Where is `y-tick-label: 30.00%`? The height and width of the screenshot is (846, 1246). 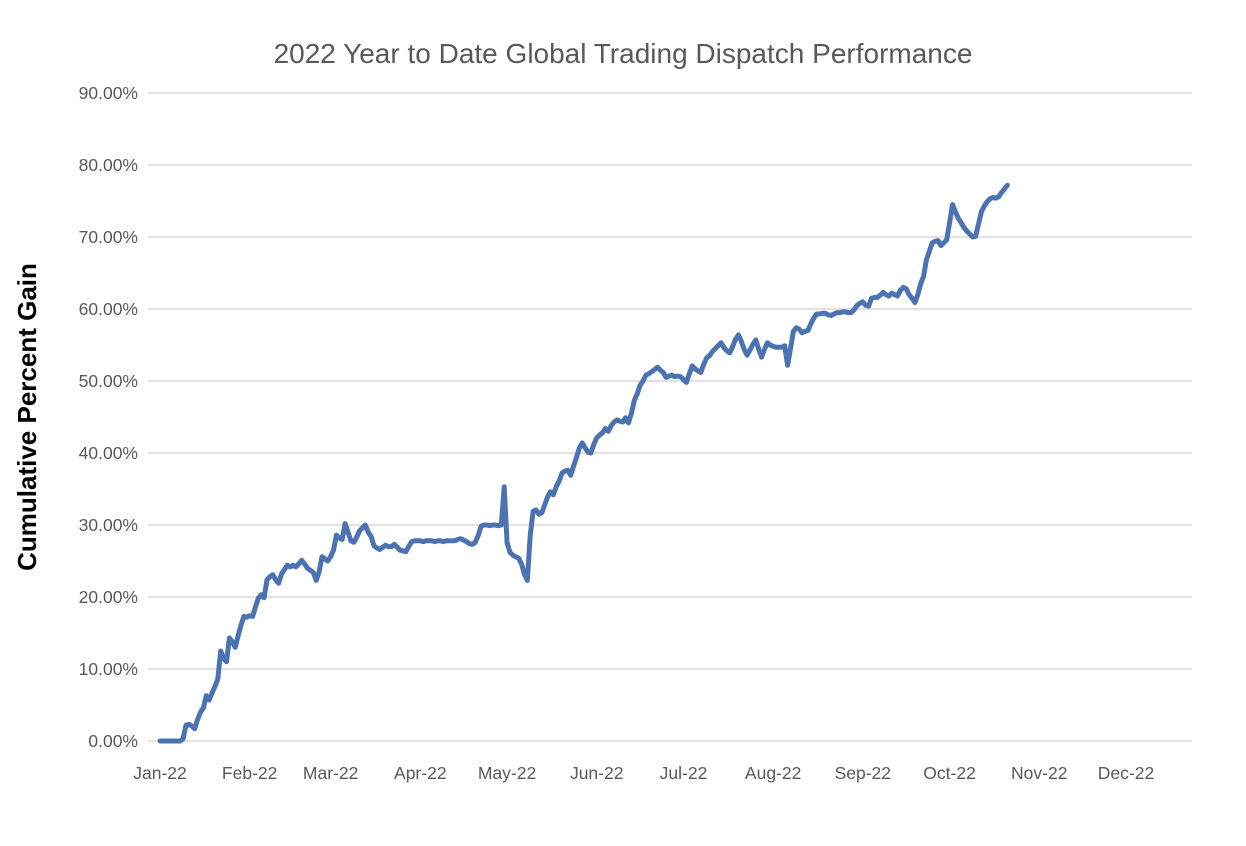
y-tick-label: 30.00% is located at coordinates (108, 525).